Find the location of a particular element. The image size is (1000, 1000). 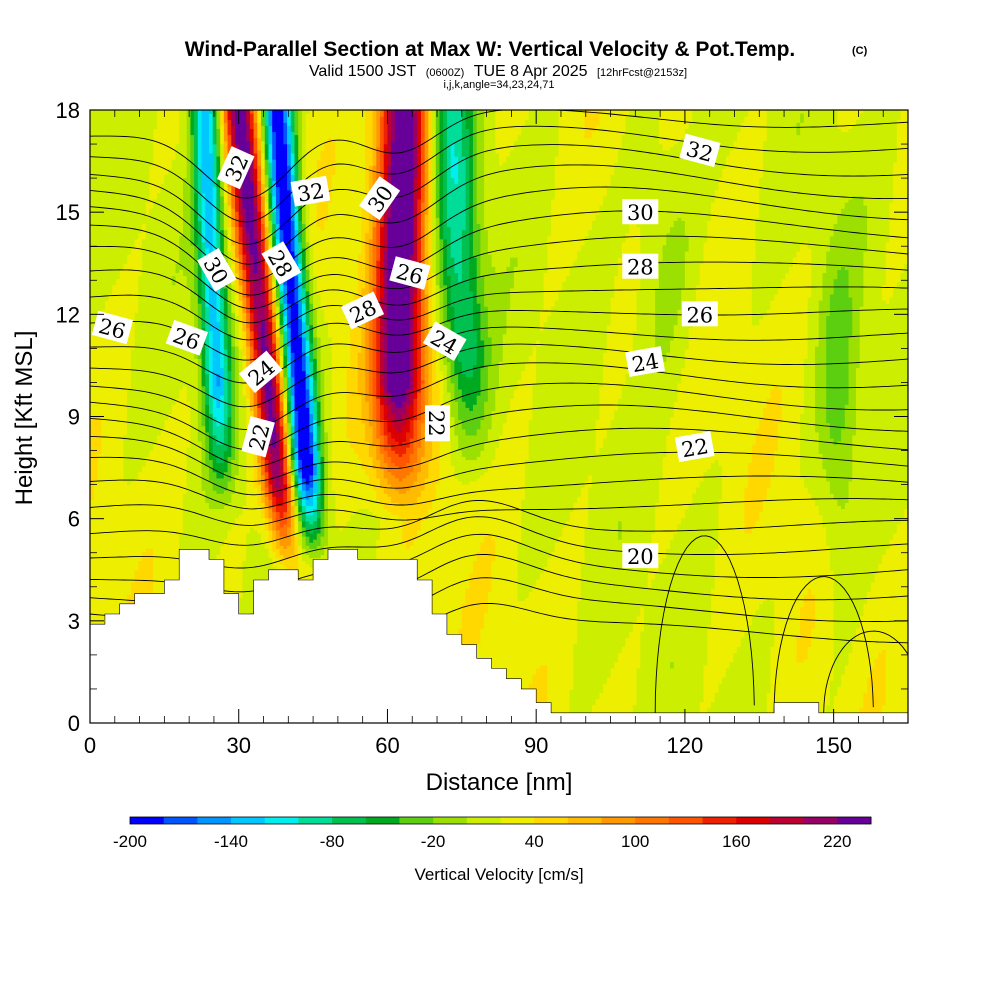

colorbar-swatch is located at coordinates (787, 820).